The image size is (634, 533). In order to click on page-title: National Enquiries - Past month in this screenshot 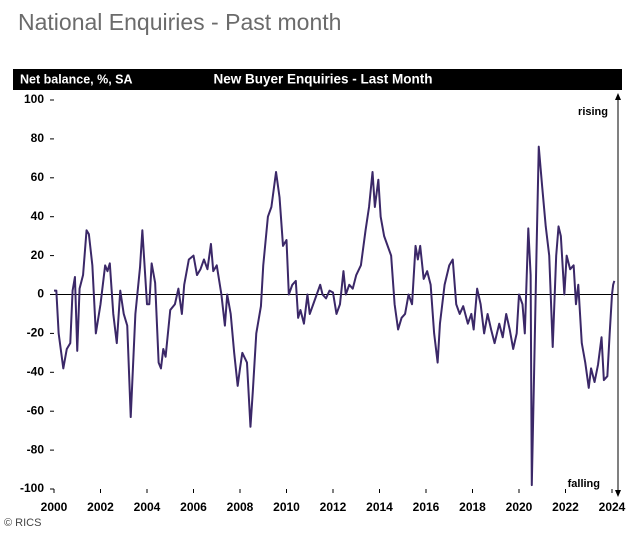, I will do `click(179, 22)`.